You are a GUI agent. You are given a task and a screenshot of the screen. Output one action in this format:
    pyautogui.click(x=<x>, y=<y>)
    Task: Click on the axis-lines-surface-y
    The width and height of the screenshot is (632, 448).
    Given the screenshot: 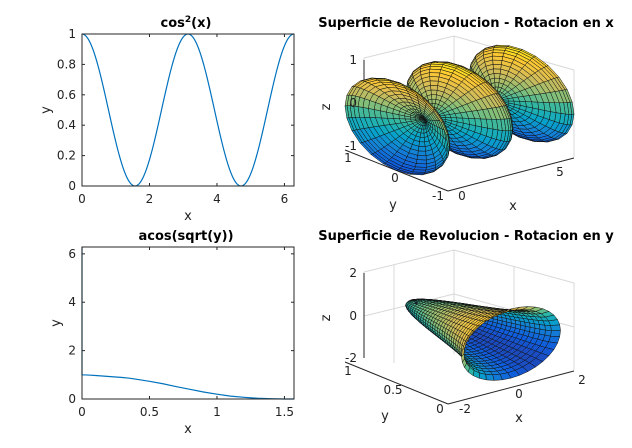 What is the action you would take?
    pyautogui.click(x=459, y=339)
    